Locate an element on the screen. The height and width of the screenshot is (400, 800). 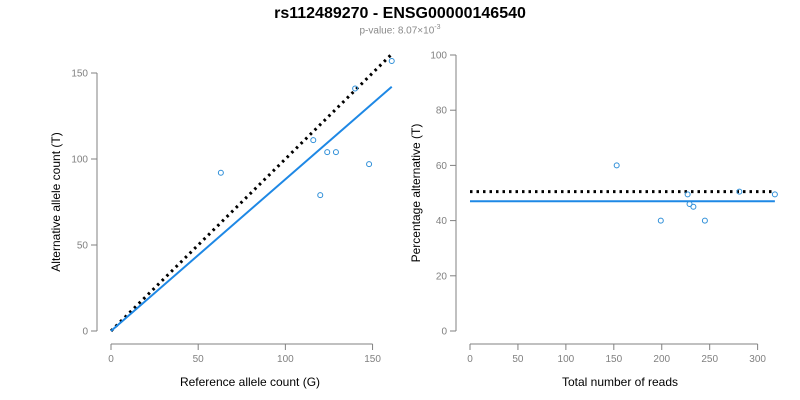
left-y-tick-label: 150 is located at coordinates (79, 74).